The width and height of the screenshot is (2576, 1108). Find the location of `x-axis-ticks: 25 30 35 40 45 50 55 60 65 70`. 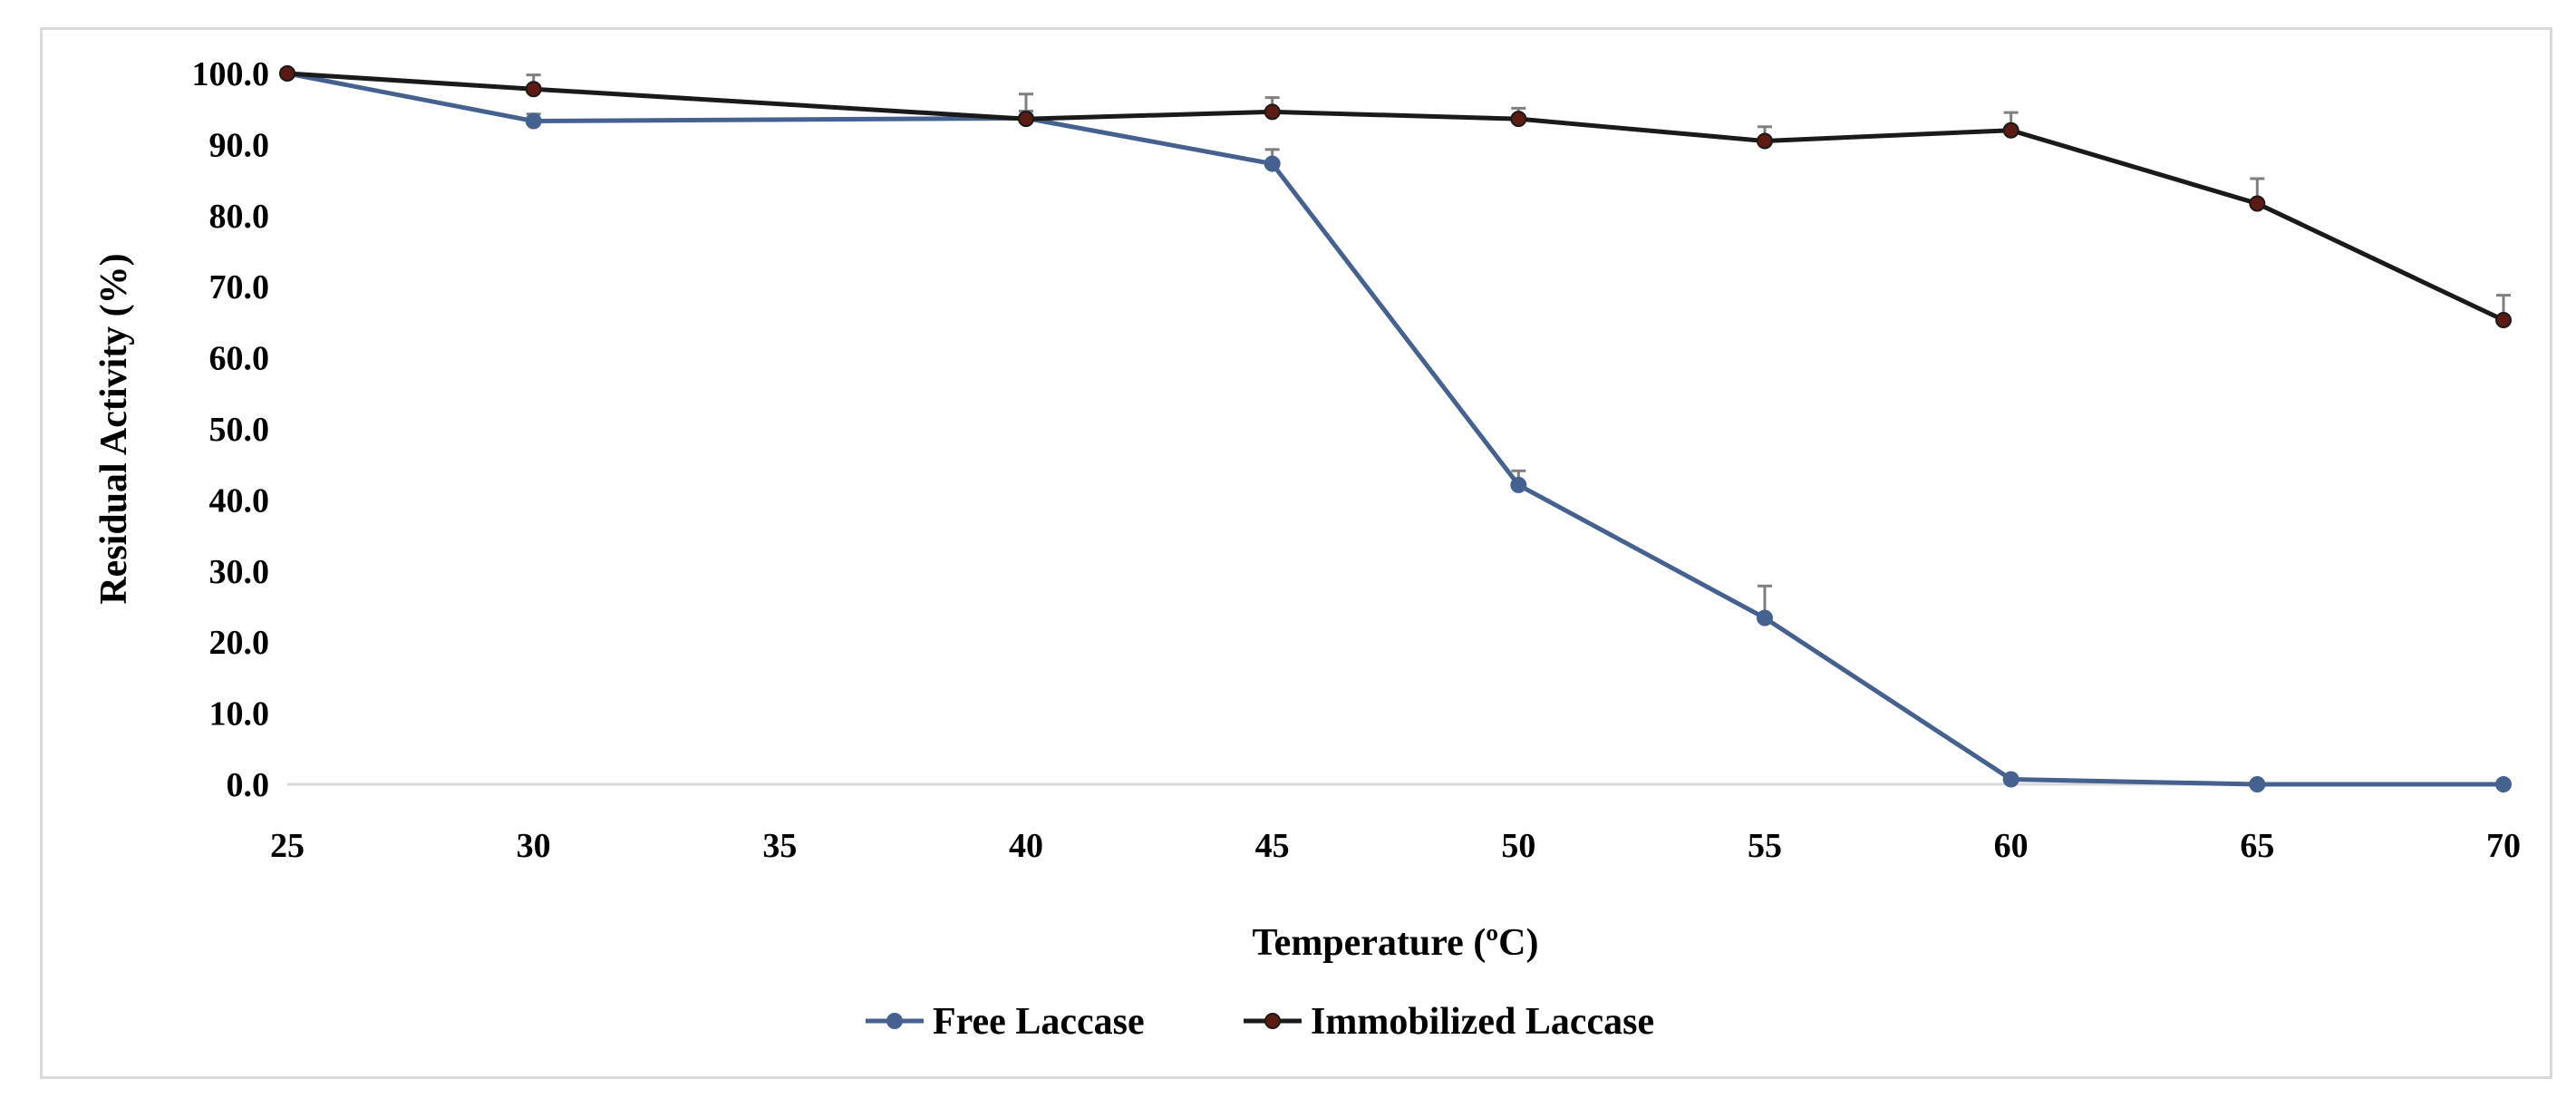

x-axis-ticks: 25 30 35 40 45 50 55 60 65 70 is located at coordinates (1395, 846).